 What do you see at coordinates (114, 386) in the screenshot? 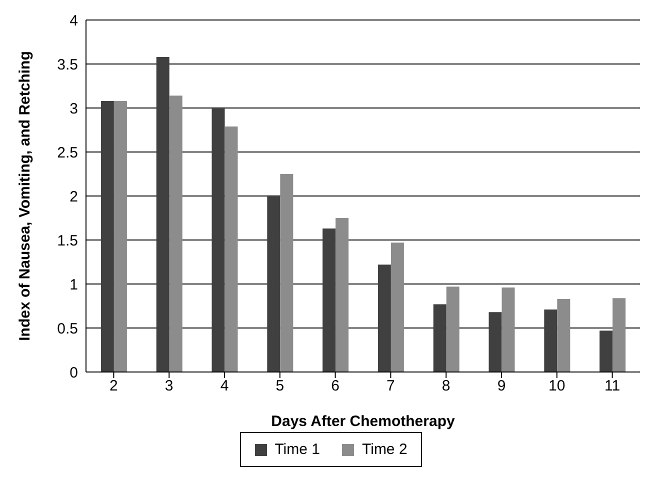
I see `x-tick-label: 2` at bounding box center [114, 386].